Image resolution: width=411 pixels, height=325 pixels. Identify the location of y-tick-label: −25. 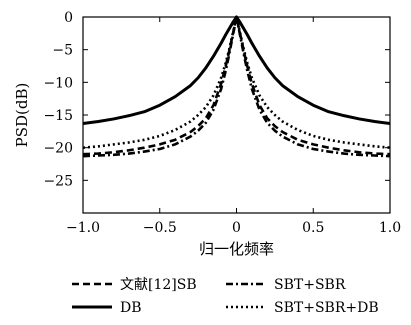
(58, 181).